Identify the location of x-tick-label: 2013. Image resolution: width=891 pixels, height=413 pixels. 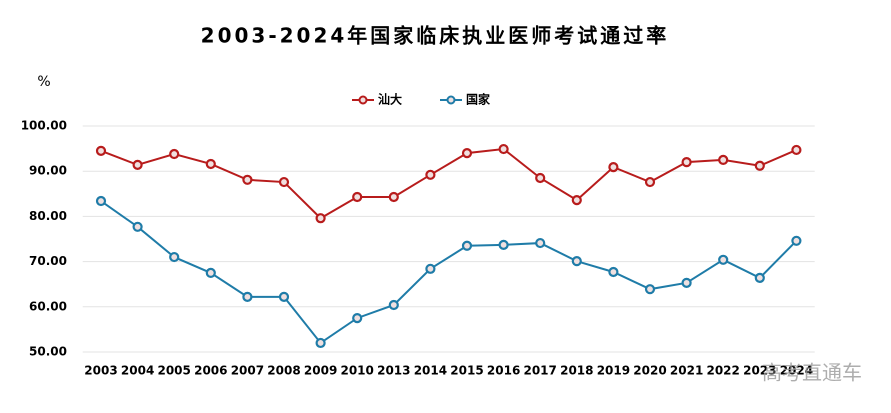
(393, 371).